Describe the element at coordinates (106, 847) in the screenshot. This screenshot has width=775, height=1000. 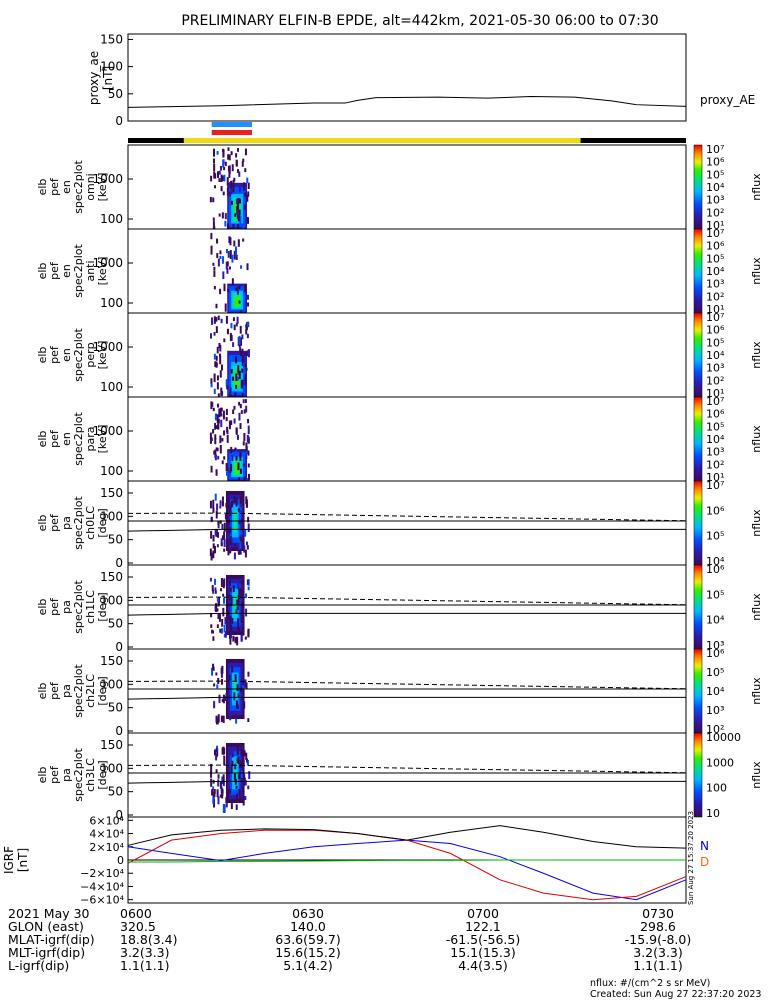
I see `igrf-tick-label: 2×10⁴` at that location.